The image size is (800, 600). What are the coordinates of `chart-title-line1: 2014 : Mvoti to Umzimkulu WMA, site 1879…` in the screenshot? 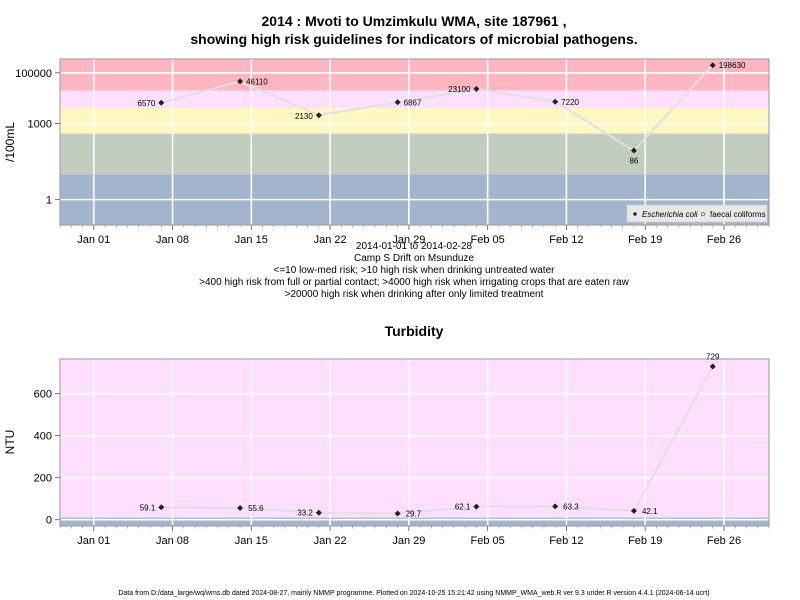 It's located at (414, 21).